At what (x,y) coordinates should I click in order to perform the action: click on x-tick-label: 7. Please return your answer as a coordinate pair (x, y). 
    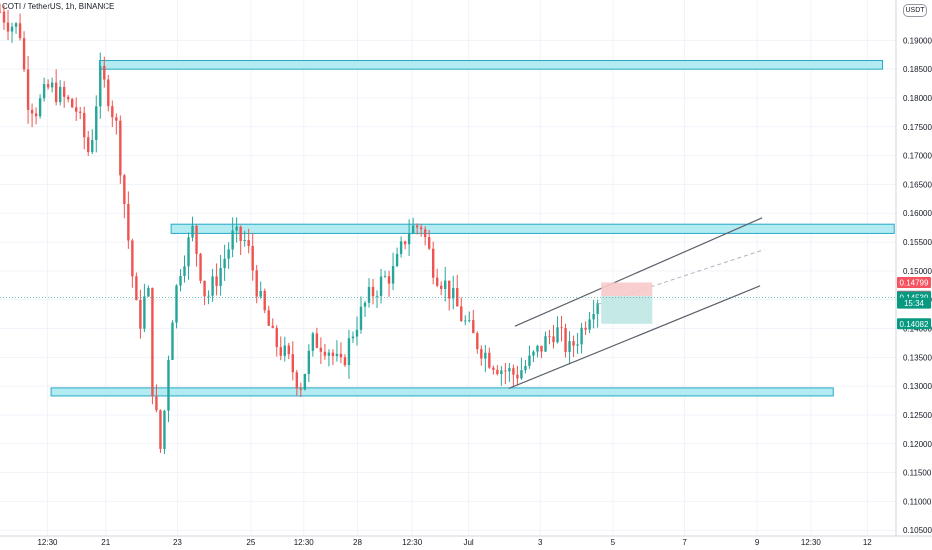
    Looking at the image, I should click on (684, 542).